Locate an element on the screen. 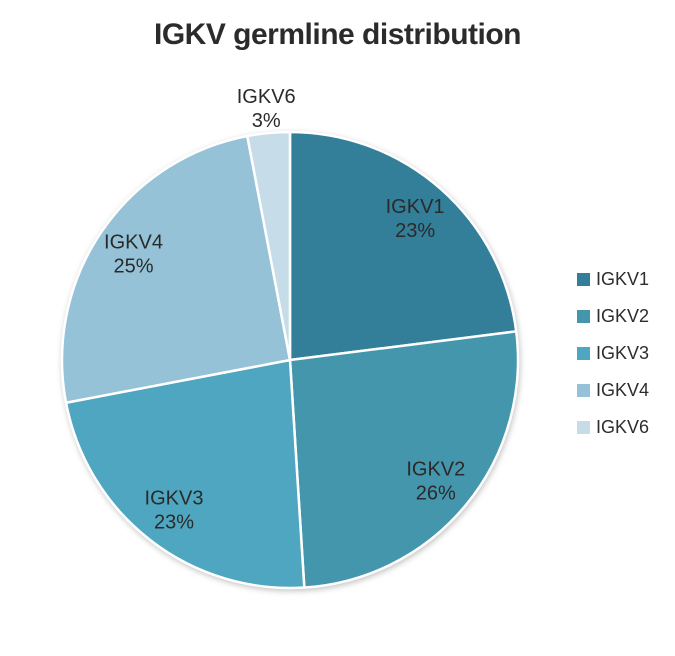 This screenshot has height=656, width=675. slice-label-igkv4: IGKV4 25% is located at coordinates (133, 255).